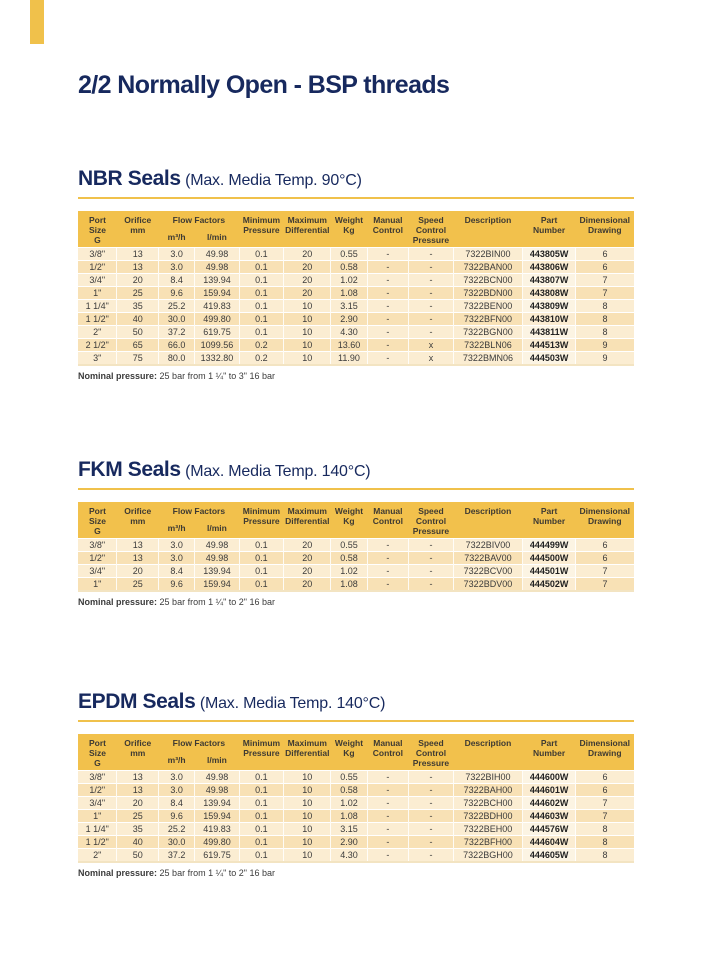 The width and height of the screenshot is (707, 955). What do you see at coordinates (97, 254) in the screenshot?
I see `table-cell: 3/8"` at bounding box center [97, 254].